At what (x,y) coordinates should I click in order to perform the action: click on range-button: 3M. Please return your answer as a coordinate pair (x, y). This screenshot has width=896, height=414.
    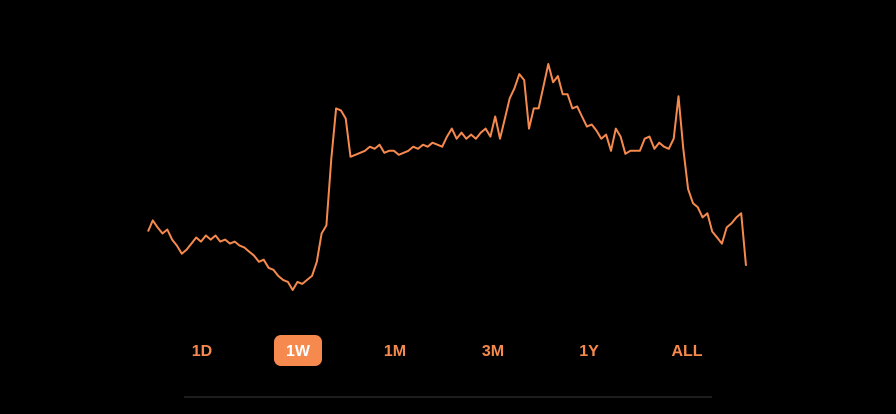
    Looking at the image, I should click on (493, 351).